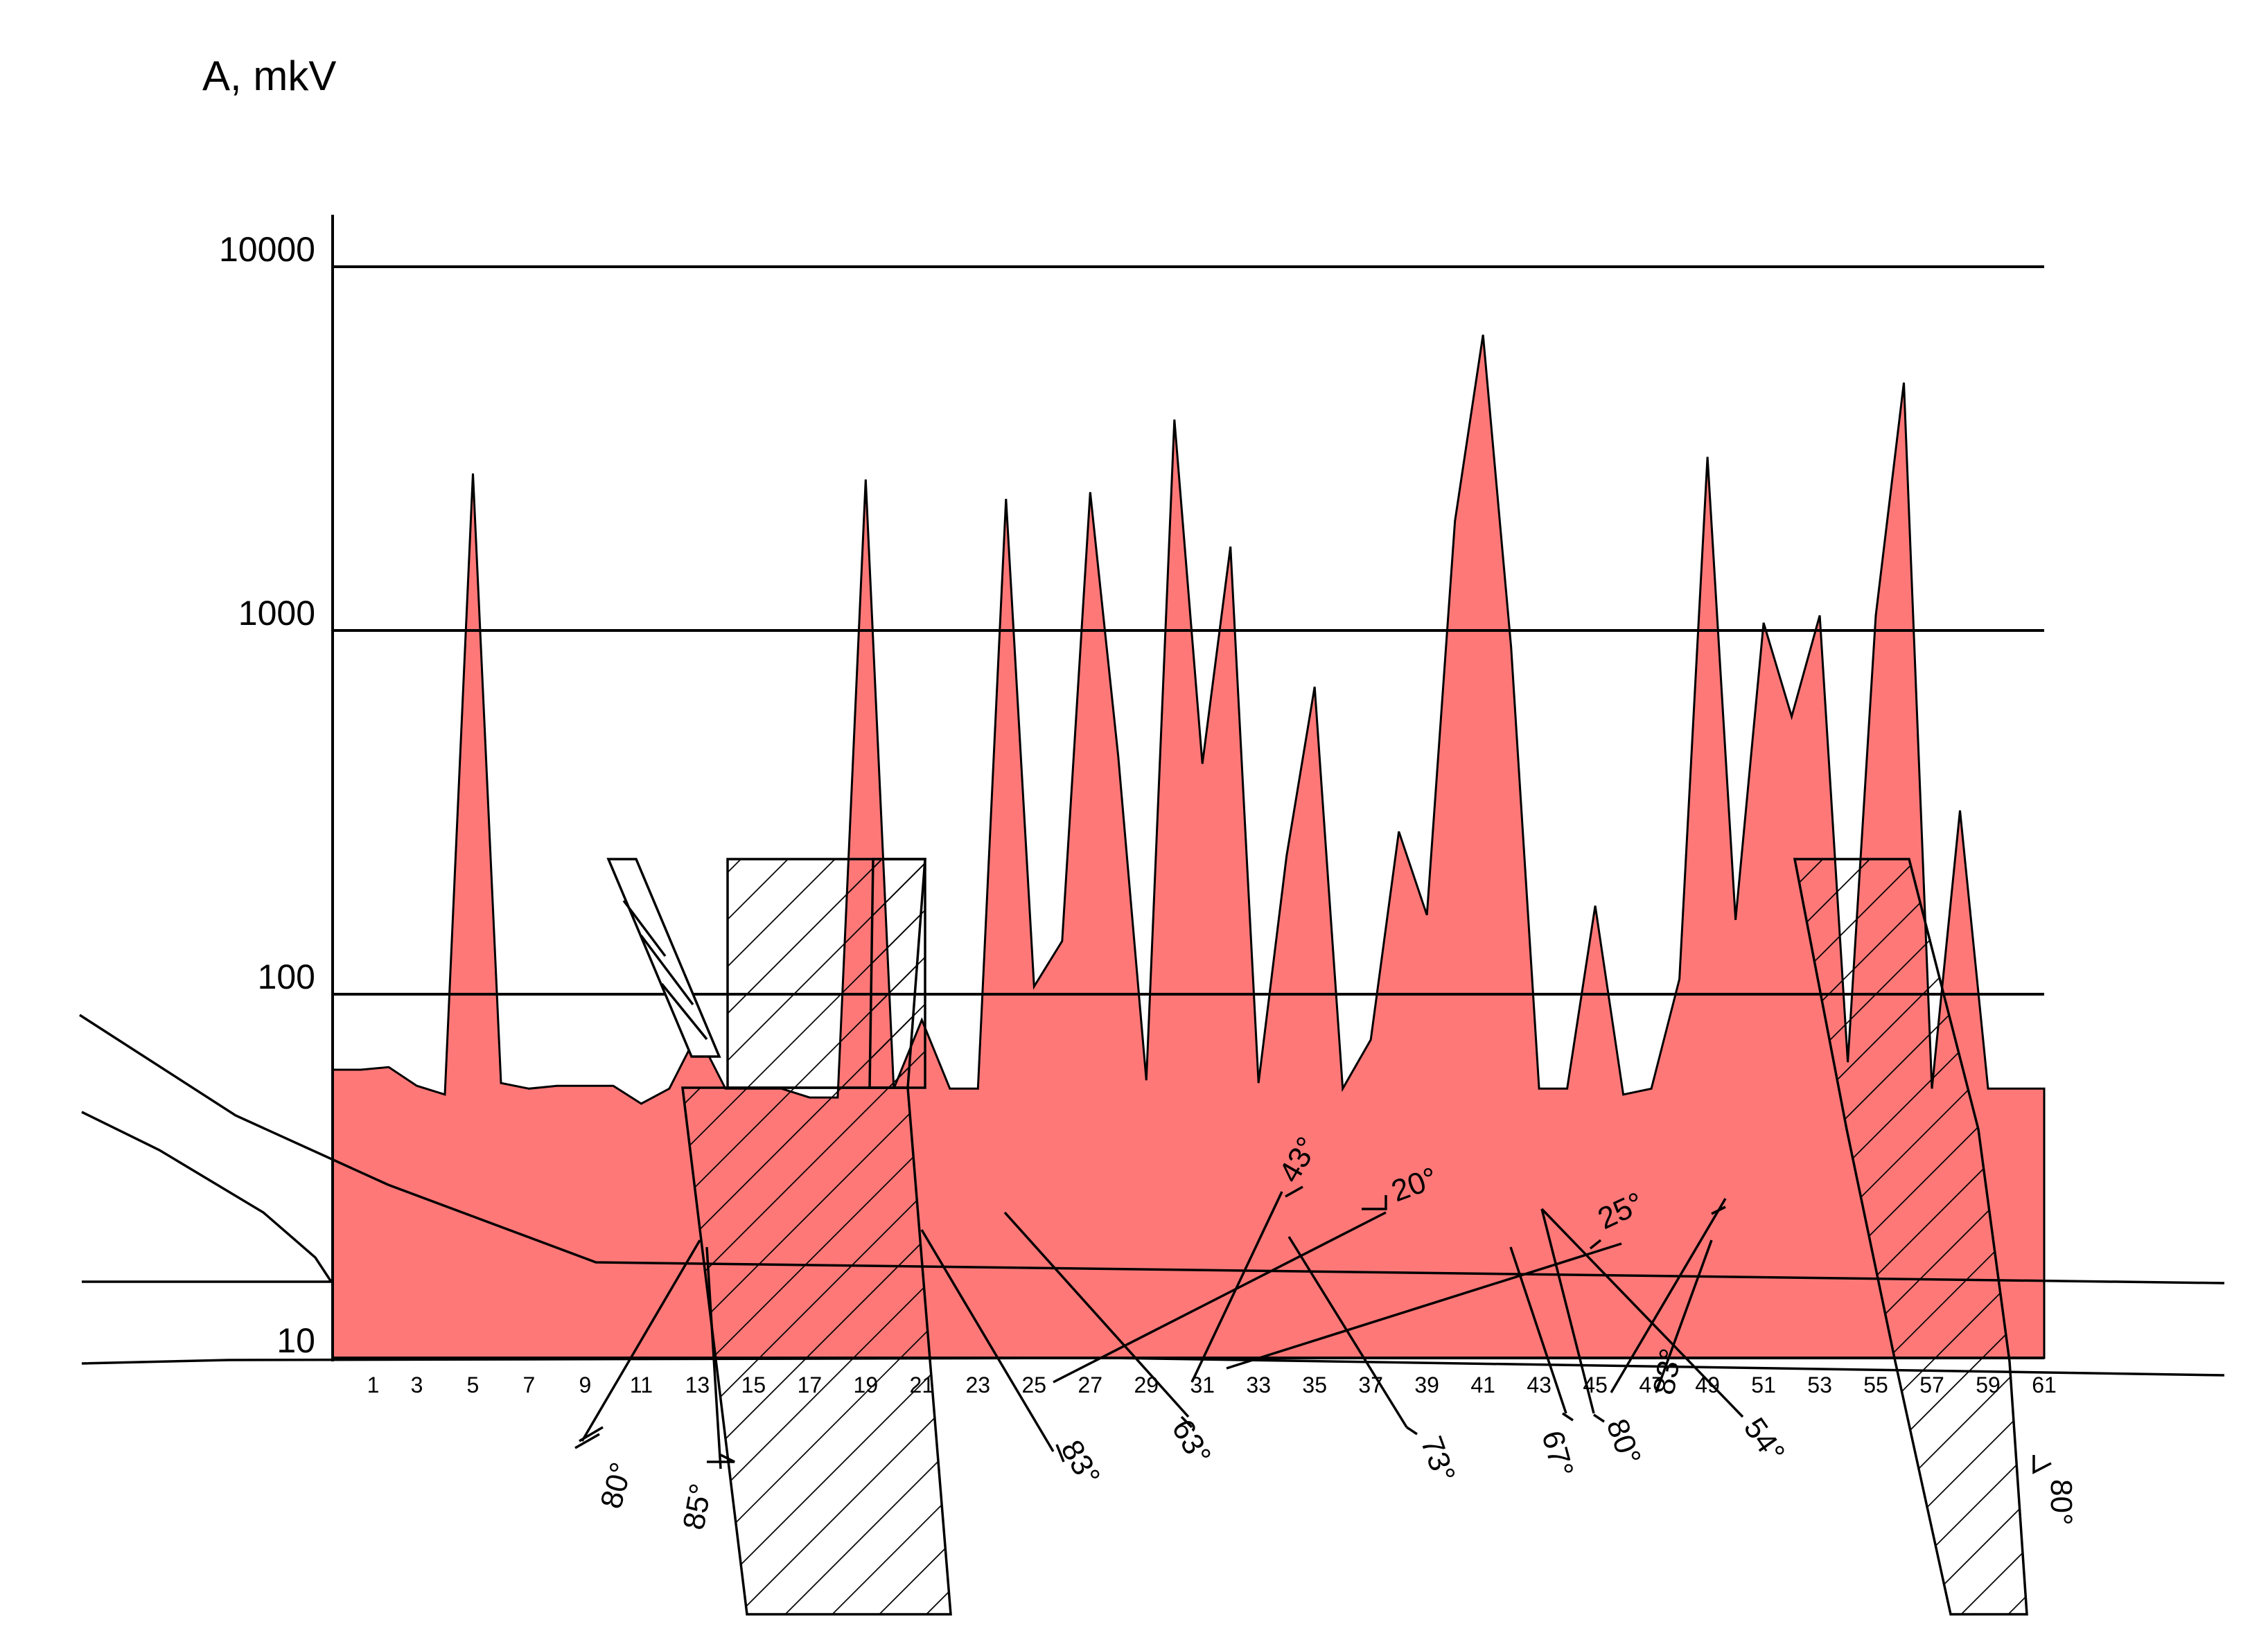  What do you see at coordinates (1875, 1384) in the screenshot?
I see `x-tick-55: 55` at bounding box center [1875, 1384].